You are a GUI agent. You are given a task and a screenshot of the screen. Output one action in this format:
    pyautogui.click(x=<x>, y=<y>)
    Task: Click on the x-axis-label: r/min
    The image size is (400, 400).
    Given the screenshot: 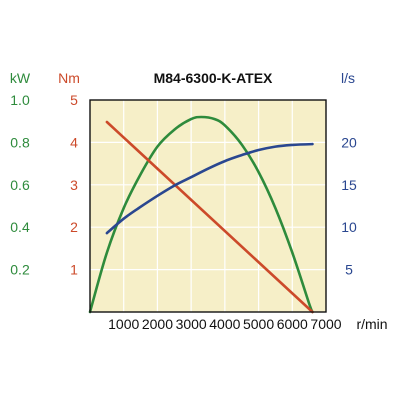 What is the action you would take?
    pyautogui.click(x=371, y=324)
    